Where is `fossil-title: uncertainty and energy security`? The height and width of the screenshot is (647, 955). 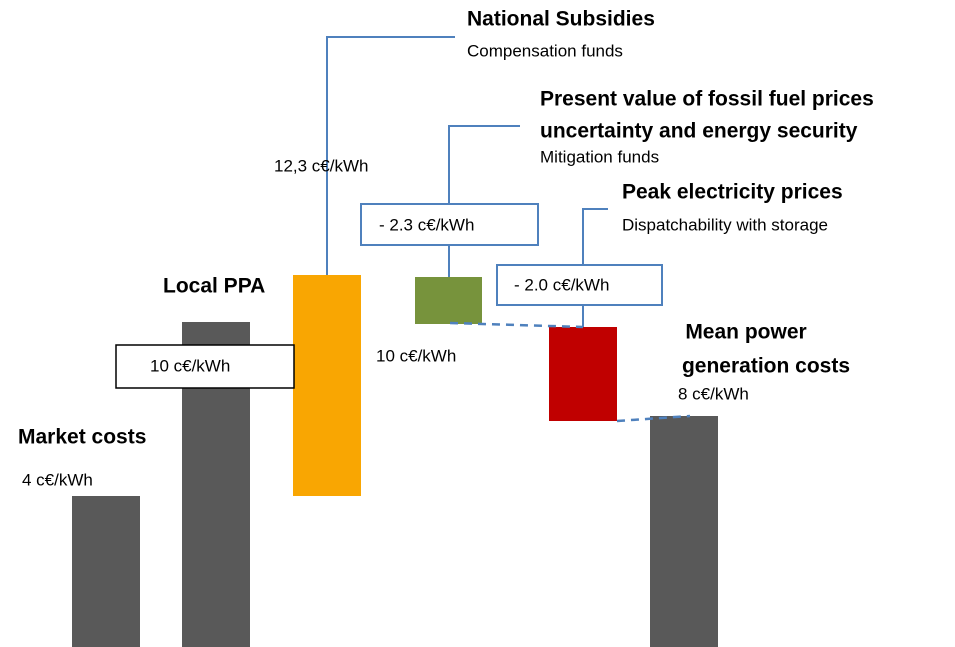 fossil-title: uncertainty and energy security is located at coordinates (699, 131).